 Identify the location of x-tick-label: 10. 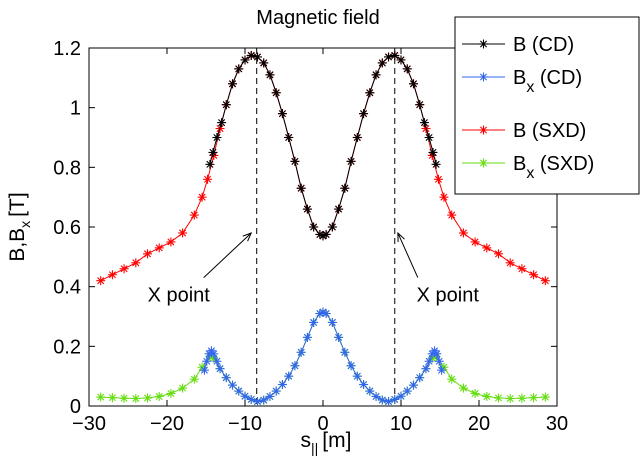
(401, 424).